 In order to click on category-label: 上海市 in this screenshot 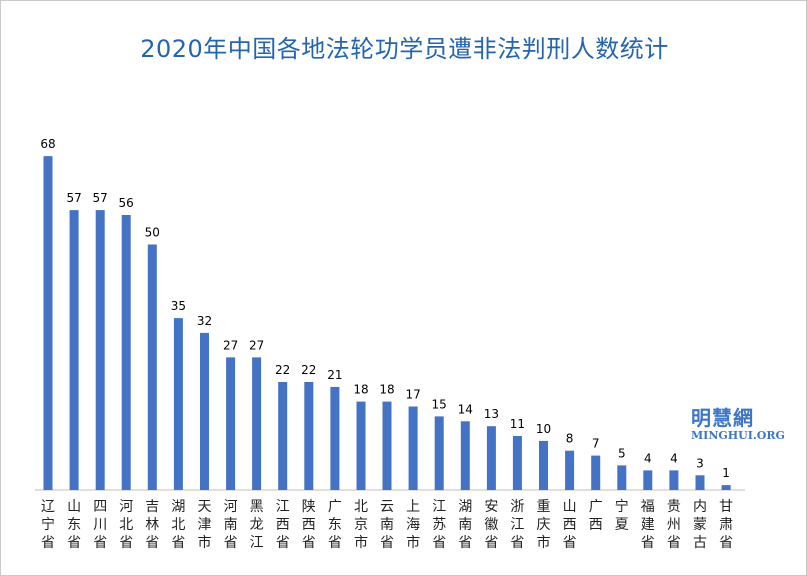, I will do `click(413, 525)`.